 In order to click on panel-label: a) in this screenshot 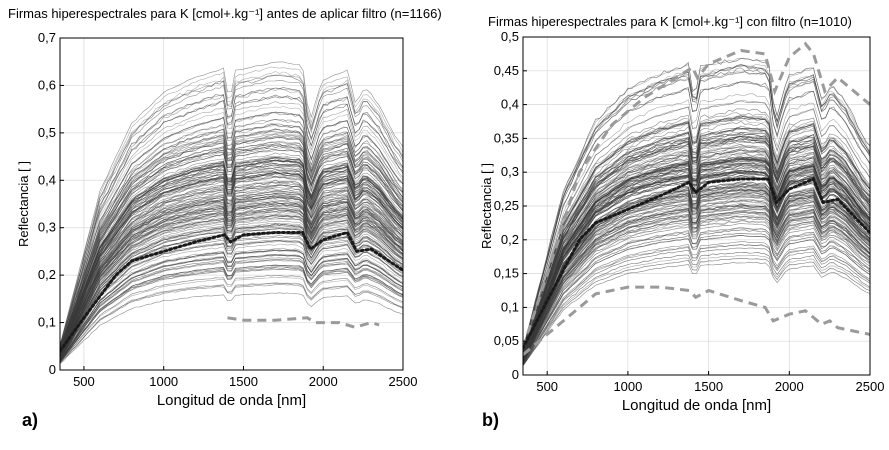, I will do `click(30, 420)`.